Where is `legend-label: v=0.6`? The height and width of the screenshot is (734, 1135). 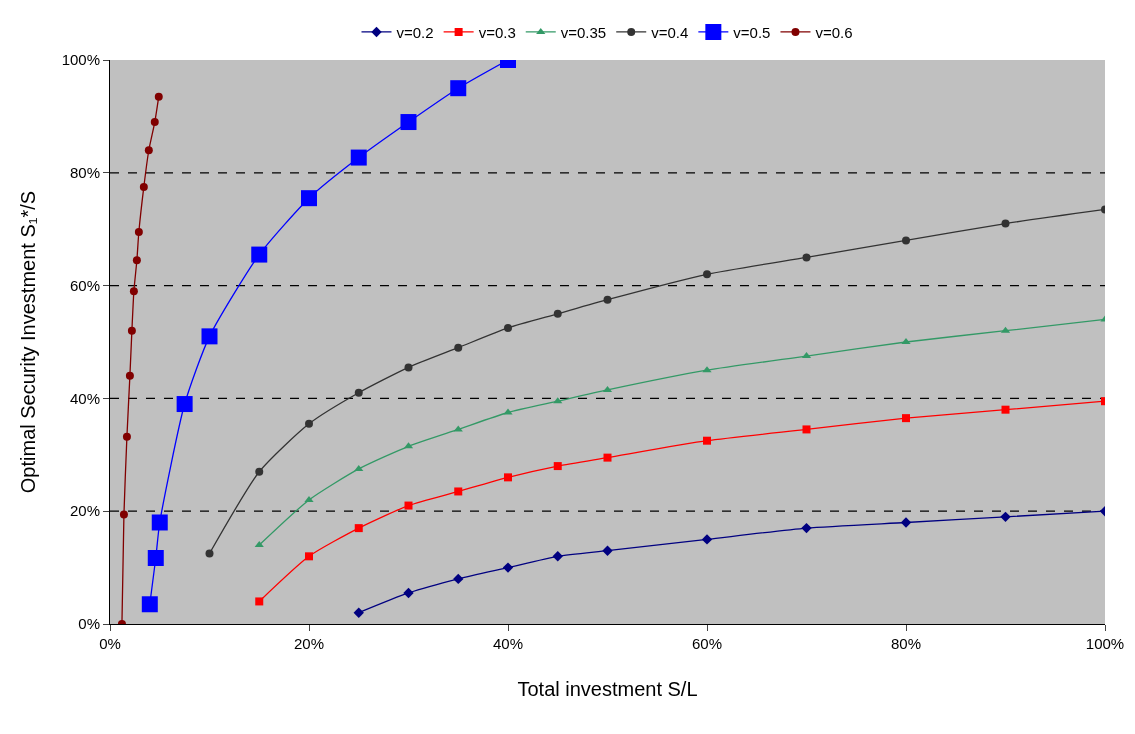
legend-label: v=0.6 is located at coordinates (834, 32).